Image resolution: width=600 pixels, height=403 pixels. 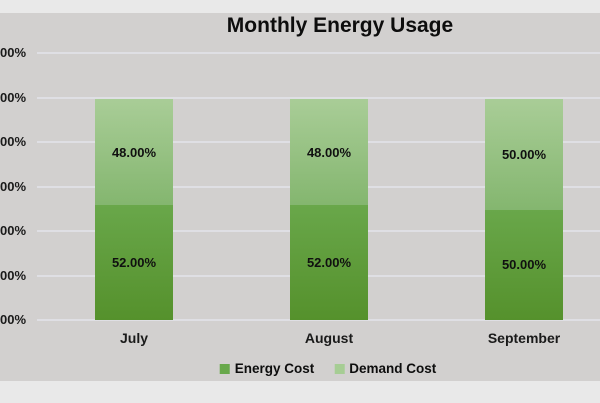 What do you see at coordinates (393, 368) in the screenshot?
I see `legend-label-demand-cost: Demand Cost` at bounding box center [393, 368].